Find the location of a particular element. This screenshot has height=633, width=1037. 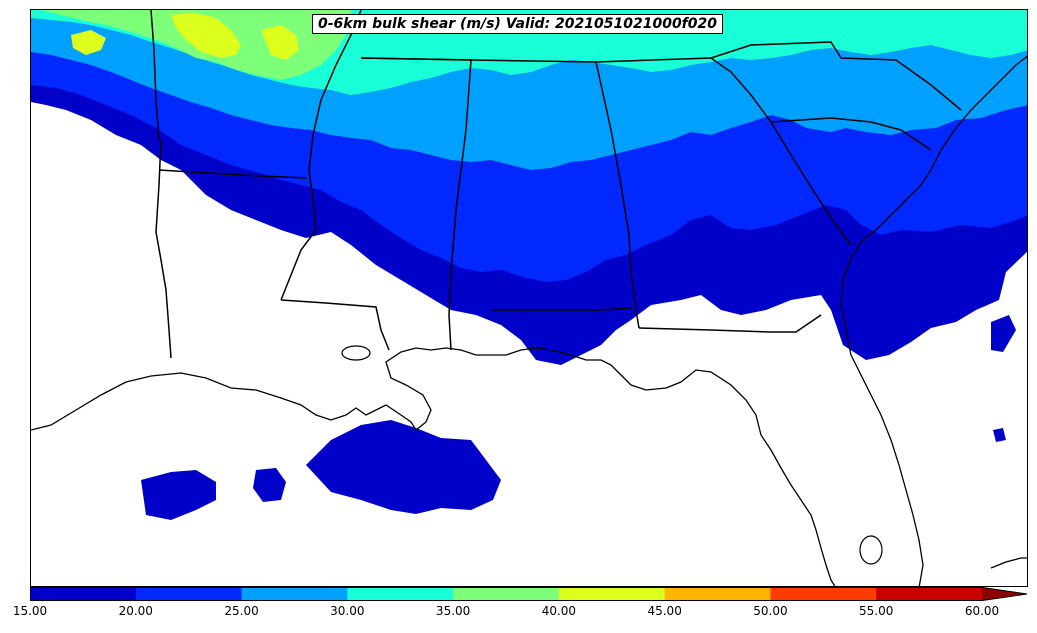

colorbar-tick-label: 50.00 is located at coordinates (770, 611).